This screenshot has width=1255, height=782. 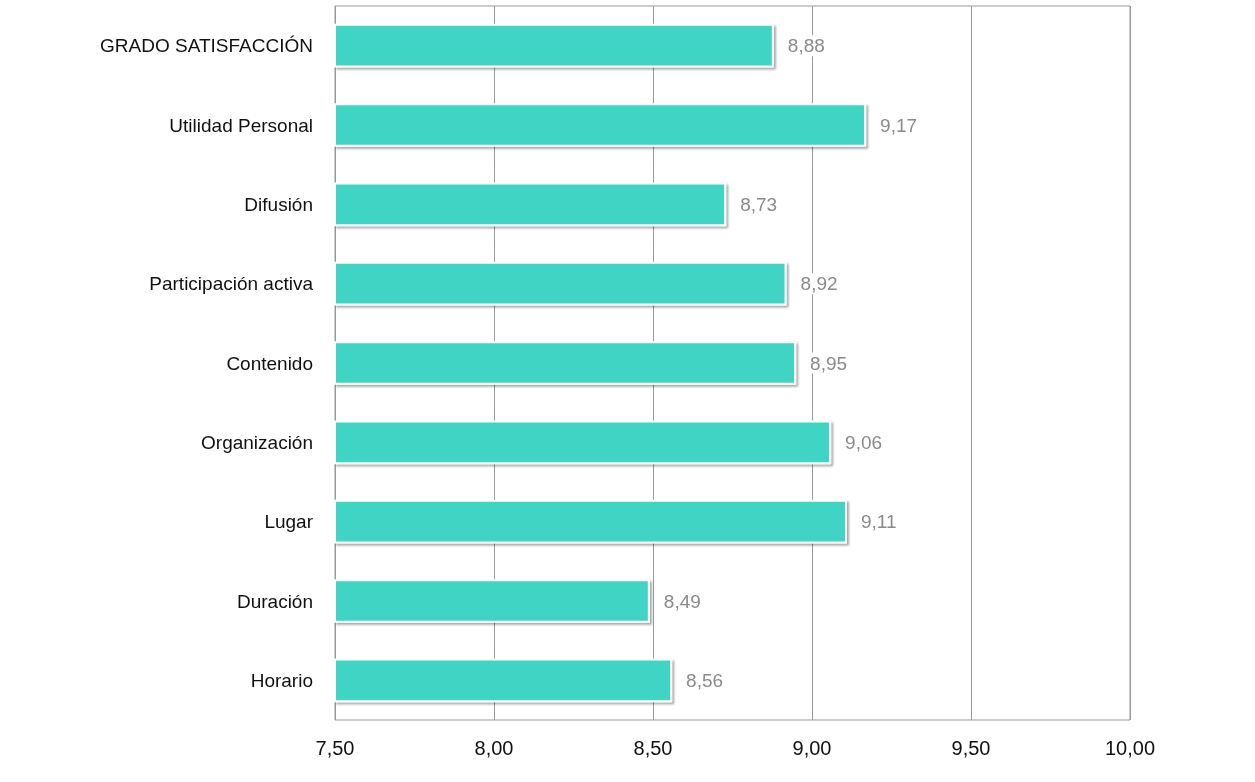 I want to click on data-label: 8,73, so click(x=759, y=204).